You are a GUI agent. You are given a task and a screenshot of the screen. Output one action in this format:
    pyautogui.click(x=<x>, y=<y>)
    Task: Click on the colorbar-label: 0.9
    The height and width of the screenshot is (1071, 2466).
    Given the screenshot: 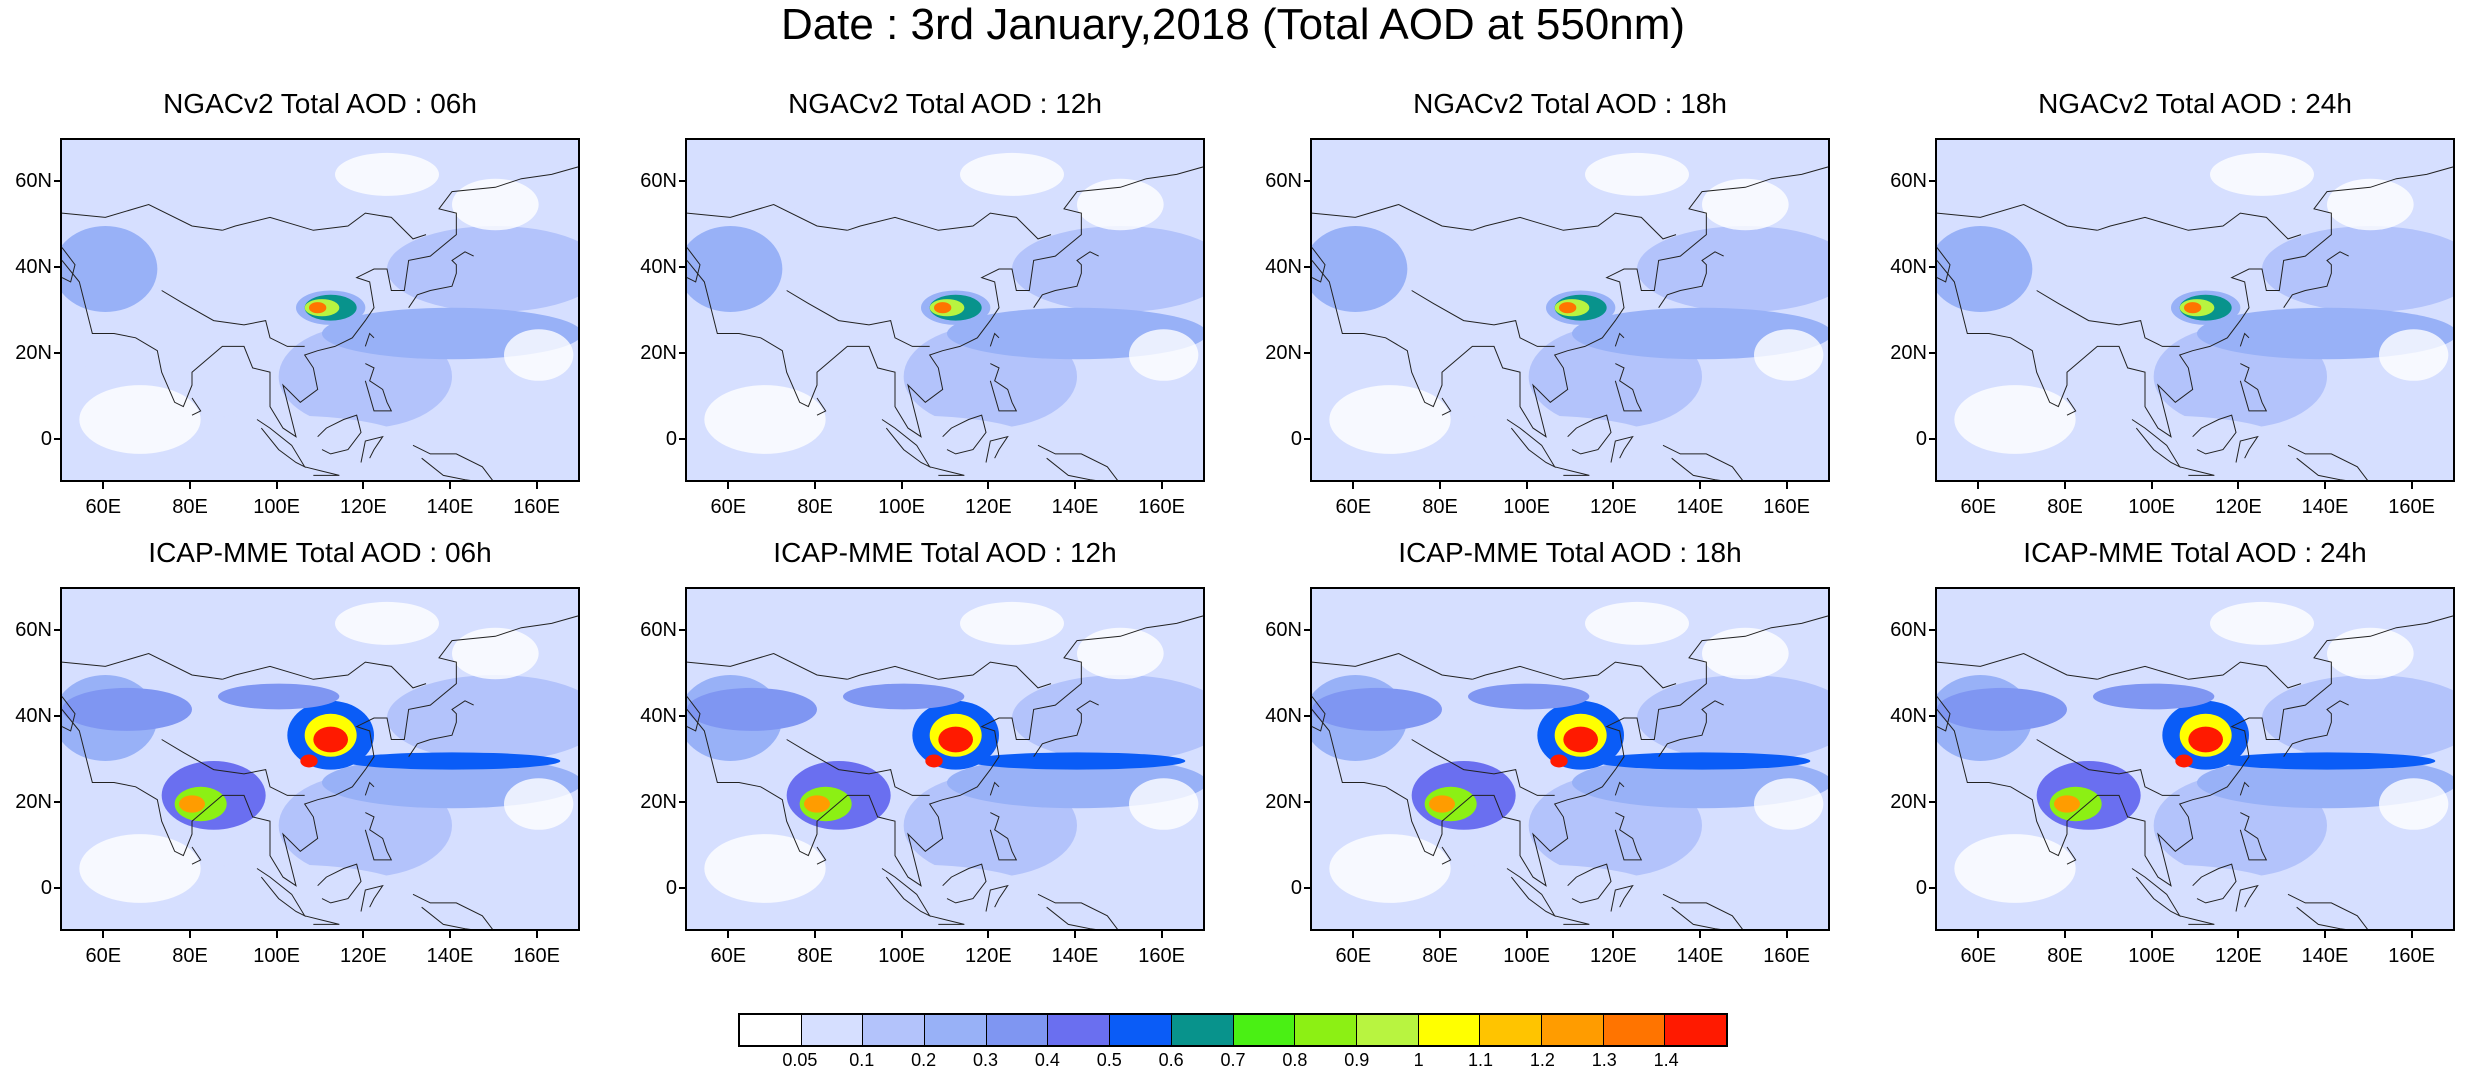 What is the action you would take?
    pyautogui.click(x=1357, y=1060)
    